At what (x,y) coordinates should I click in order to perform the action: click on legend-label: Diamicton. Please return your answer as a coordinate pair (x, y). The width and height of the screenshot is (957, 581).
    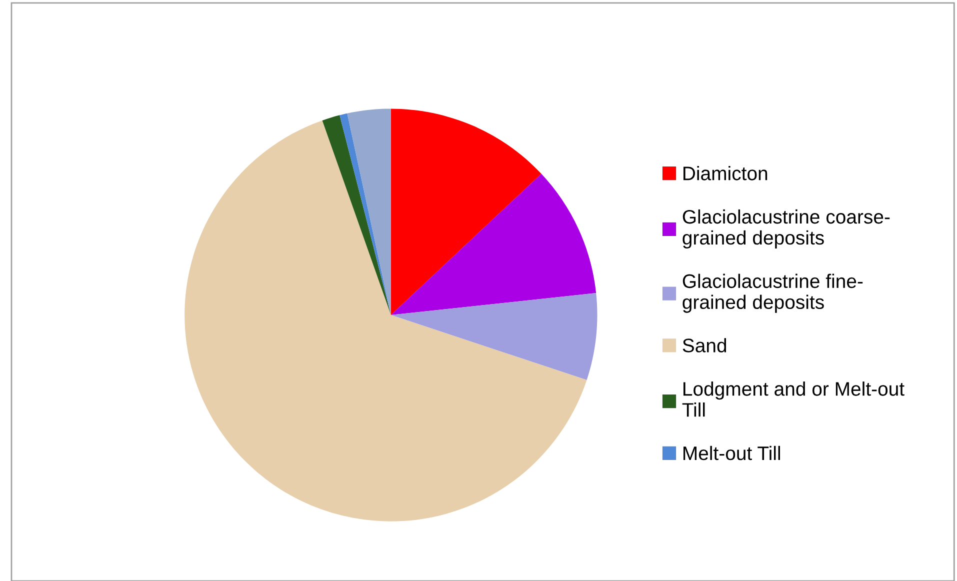
    Looking at the image, I should click on (725, 173).